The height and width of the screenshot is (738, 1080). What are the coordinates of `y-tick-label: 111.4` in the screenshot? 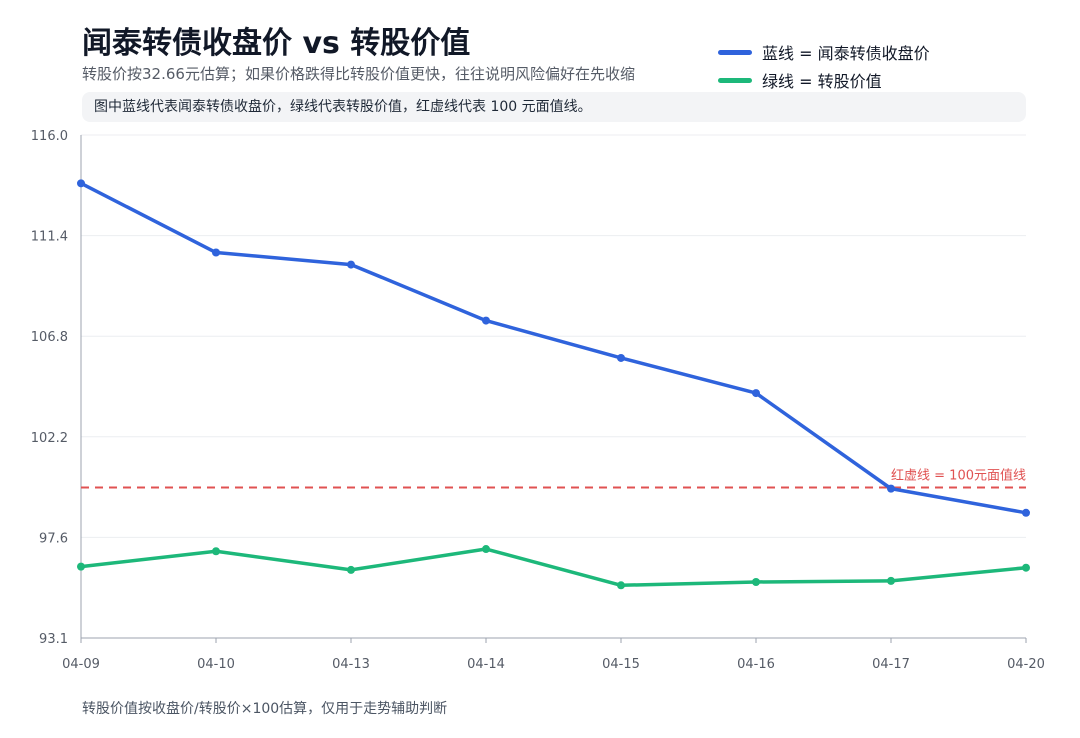 It's located at (49, 237).